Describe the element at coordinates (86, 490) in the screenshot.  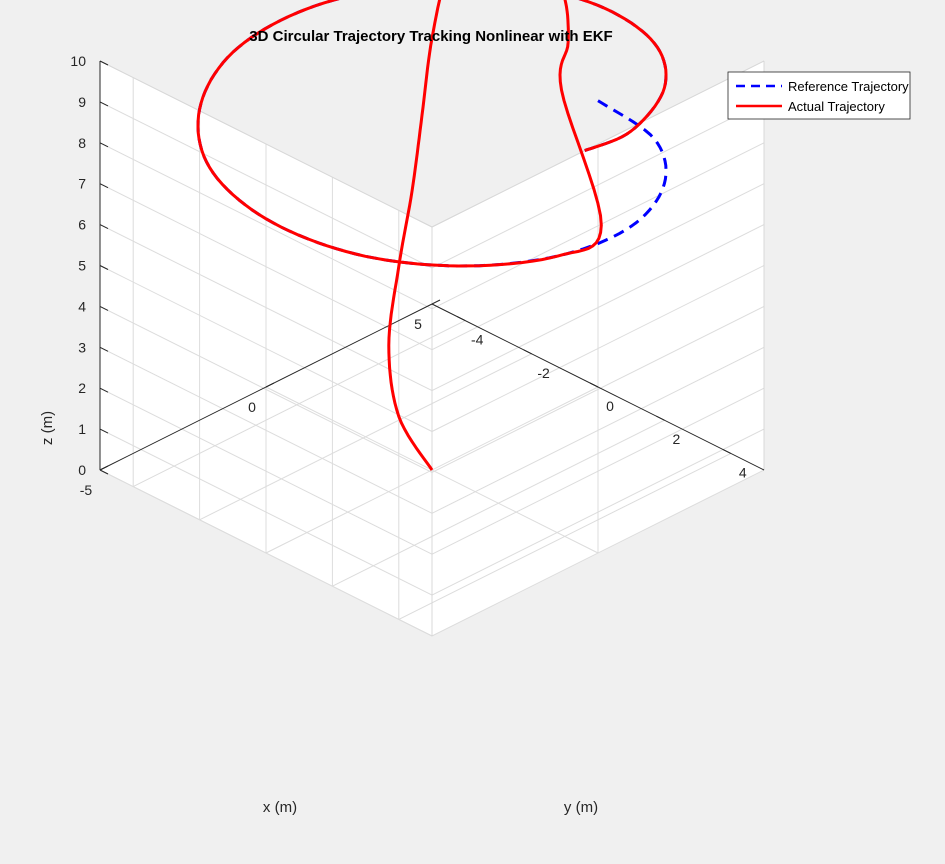
I see `x-tick-label: -5` at that location.